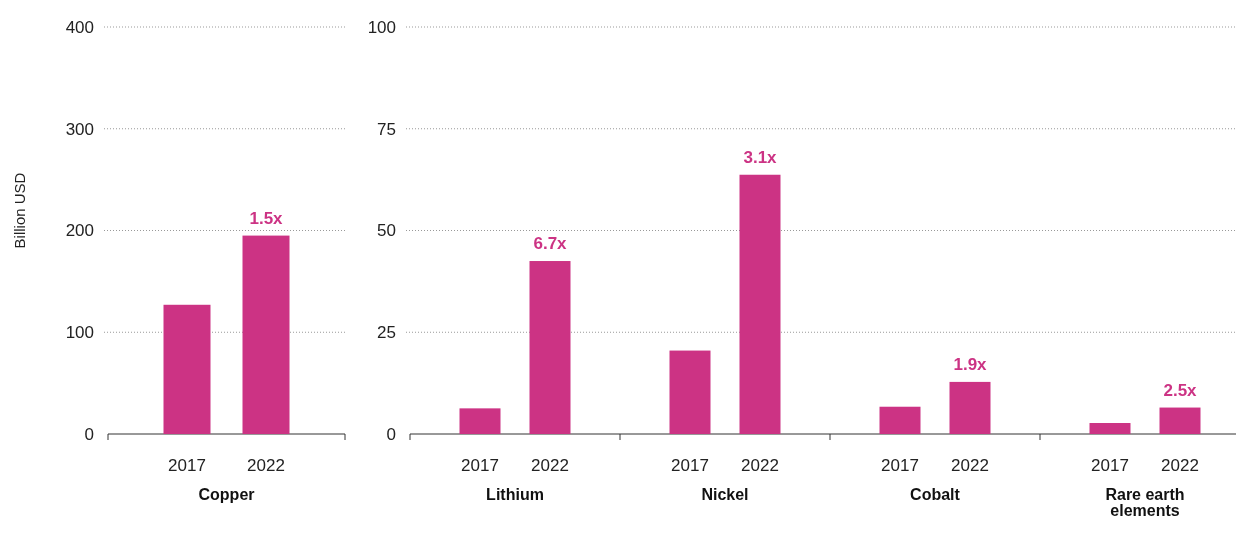 This screenshot has height=545, width=1238. I want to click on text: Lithium, so click(515, 494).